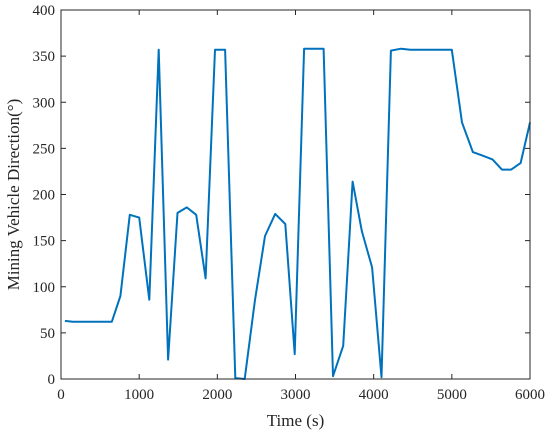 Image resolution: width=550 pixels, height=435 pixels. Describe the element at coordinates (44, 242) in the screenshot. I see `y-tick-label: 150` at that location.